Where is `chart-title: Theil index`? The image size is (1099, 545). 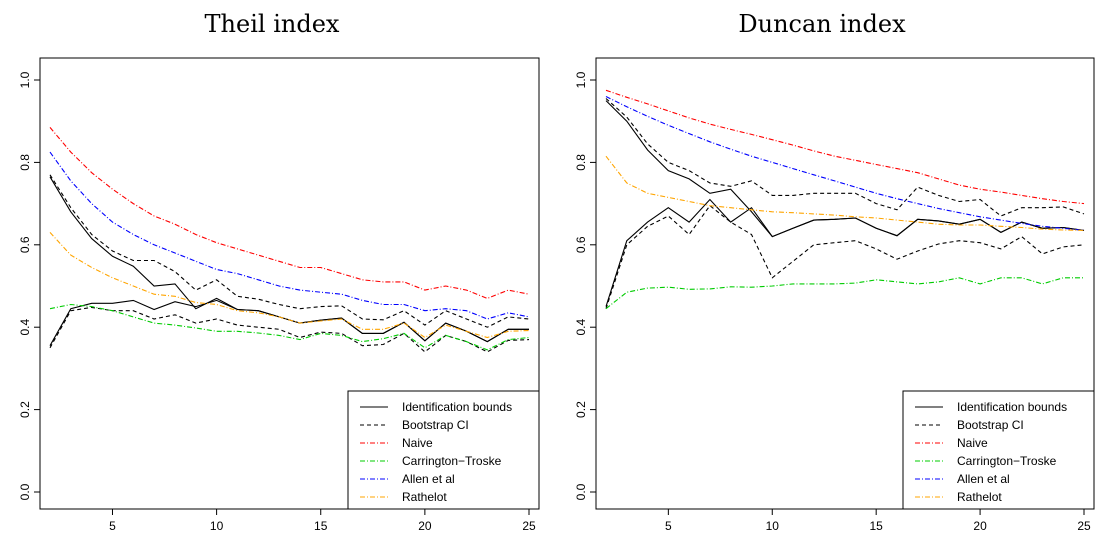
chart-title: Theil index is located at coordinates (272, 24).